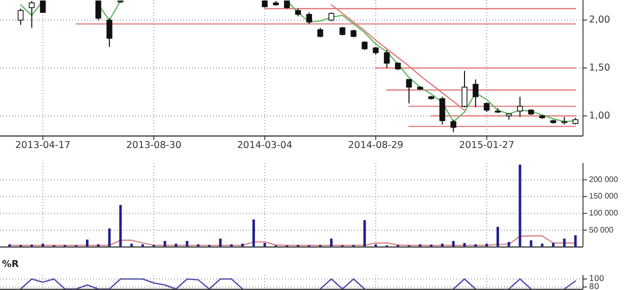 This screenshot has width=625, height=290. What do you see at coordinates (601, 229) in the screenshot?
I see `y-tick-label: 50 000` at bounding box center [601, 229].